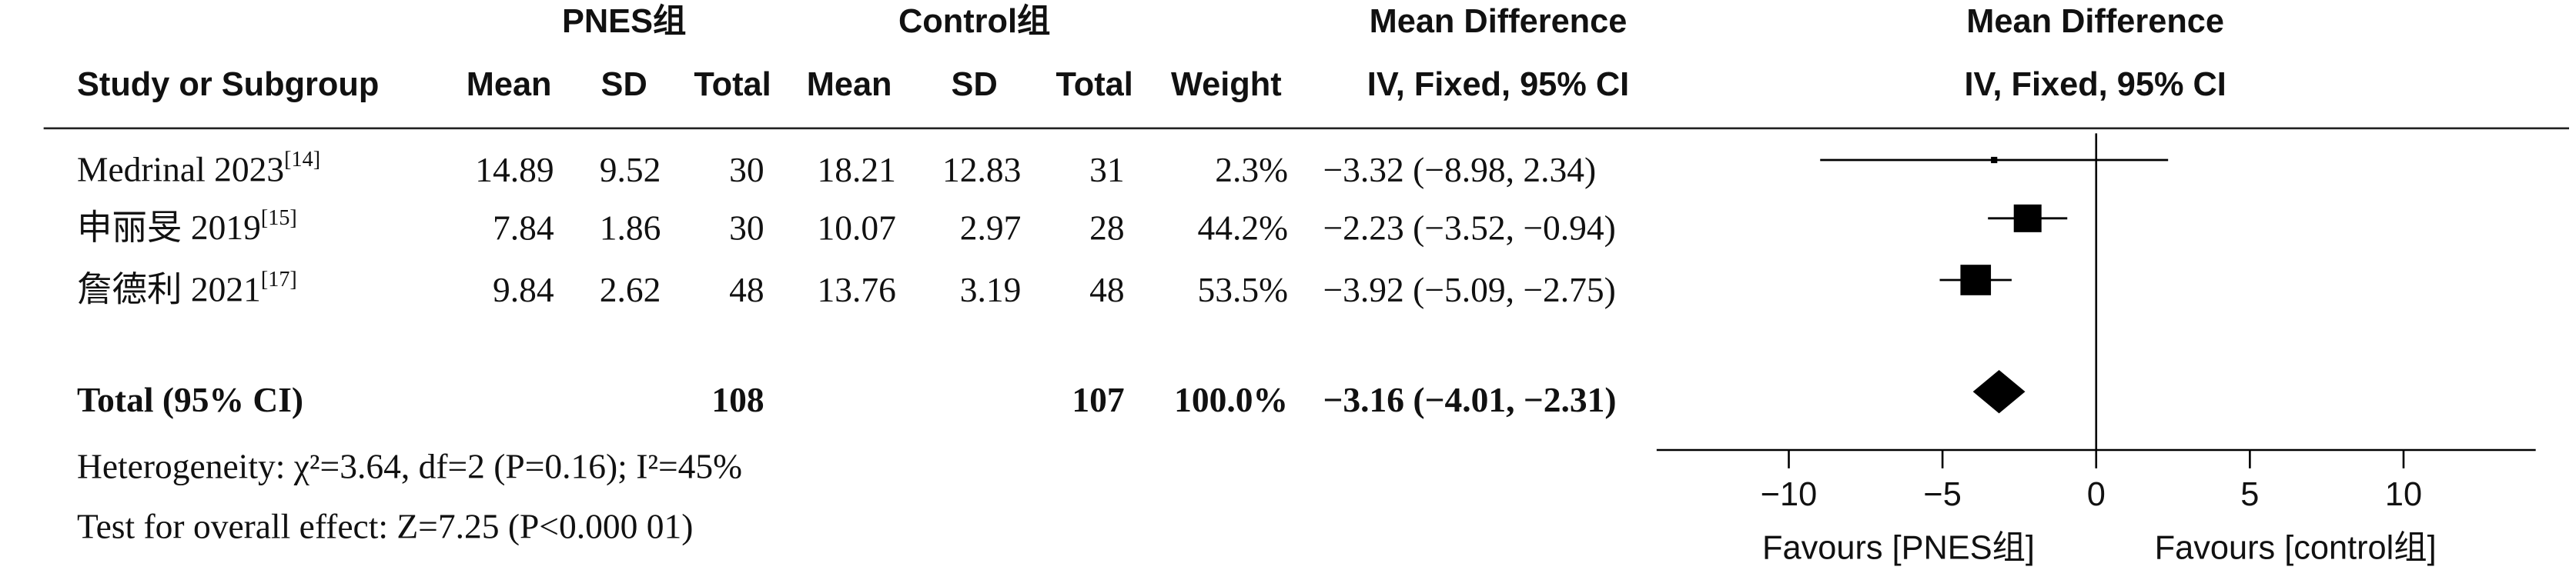 The width and height of the screenshot is (2576, 570). Describe the element at coordinates (738, 400) in the screenshot. I see `cell: 108` at that location.